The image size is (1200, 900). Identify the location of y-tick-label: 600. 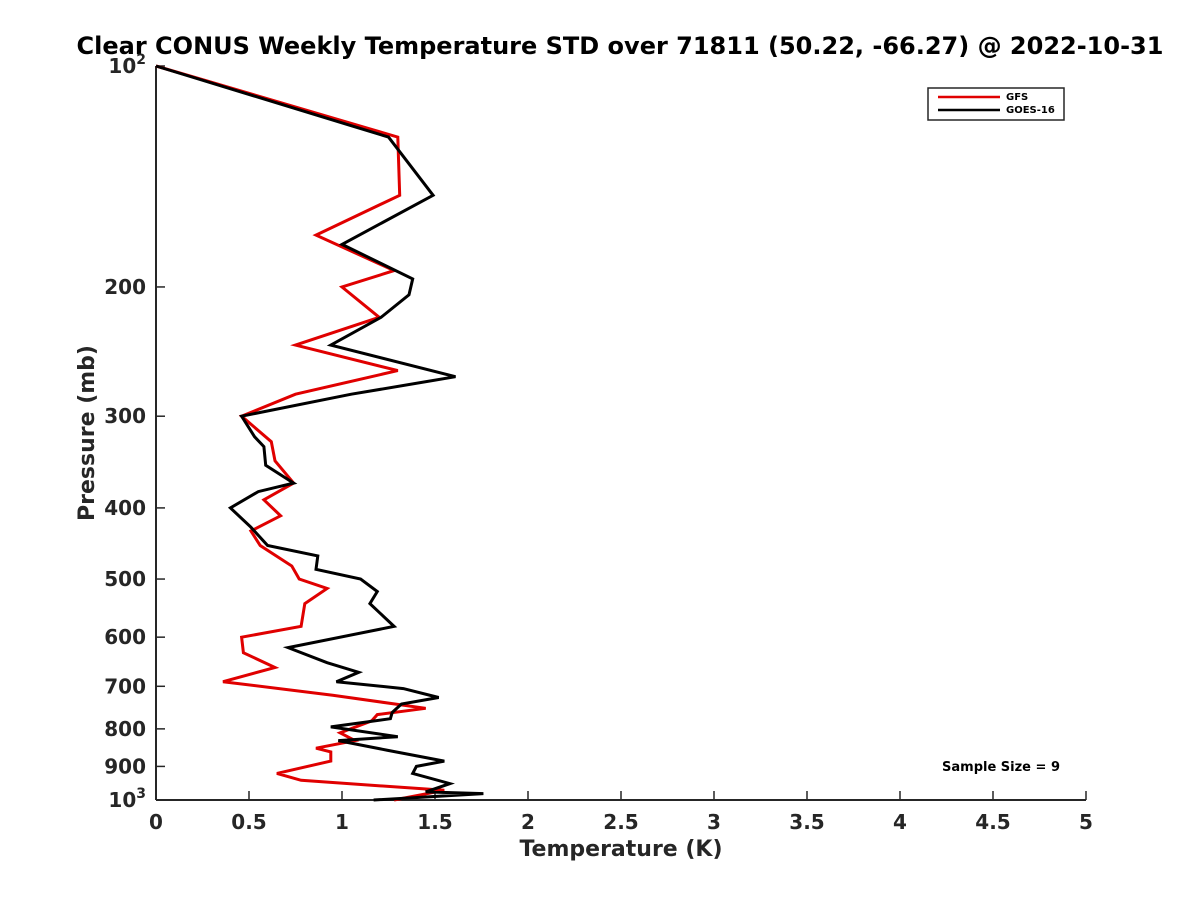
(125, 637).